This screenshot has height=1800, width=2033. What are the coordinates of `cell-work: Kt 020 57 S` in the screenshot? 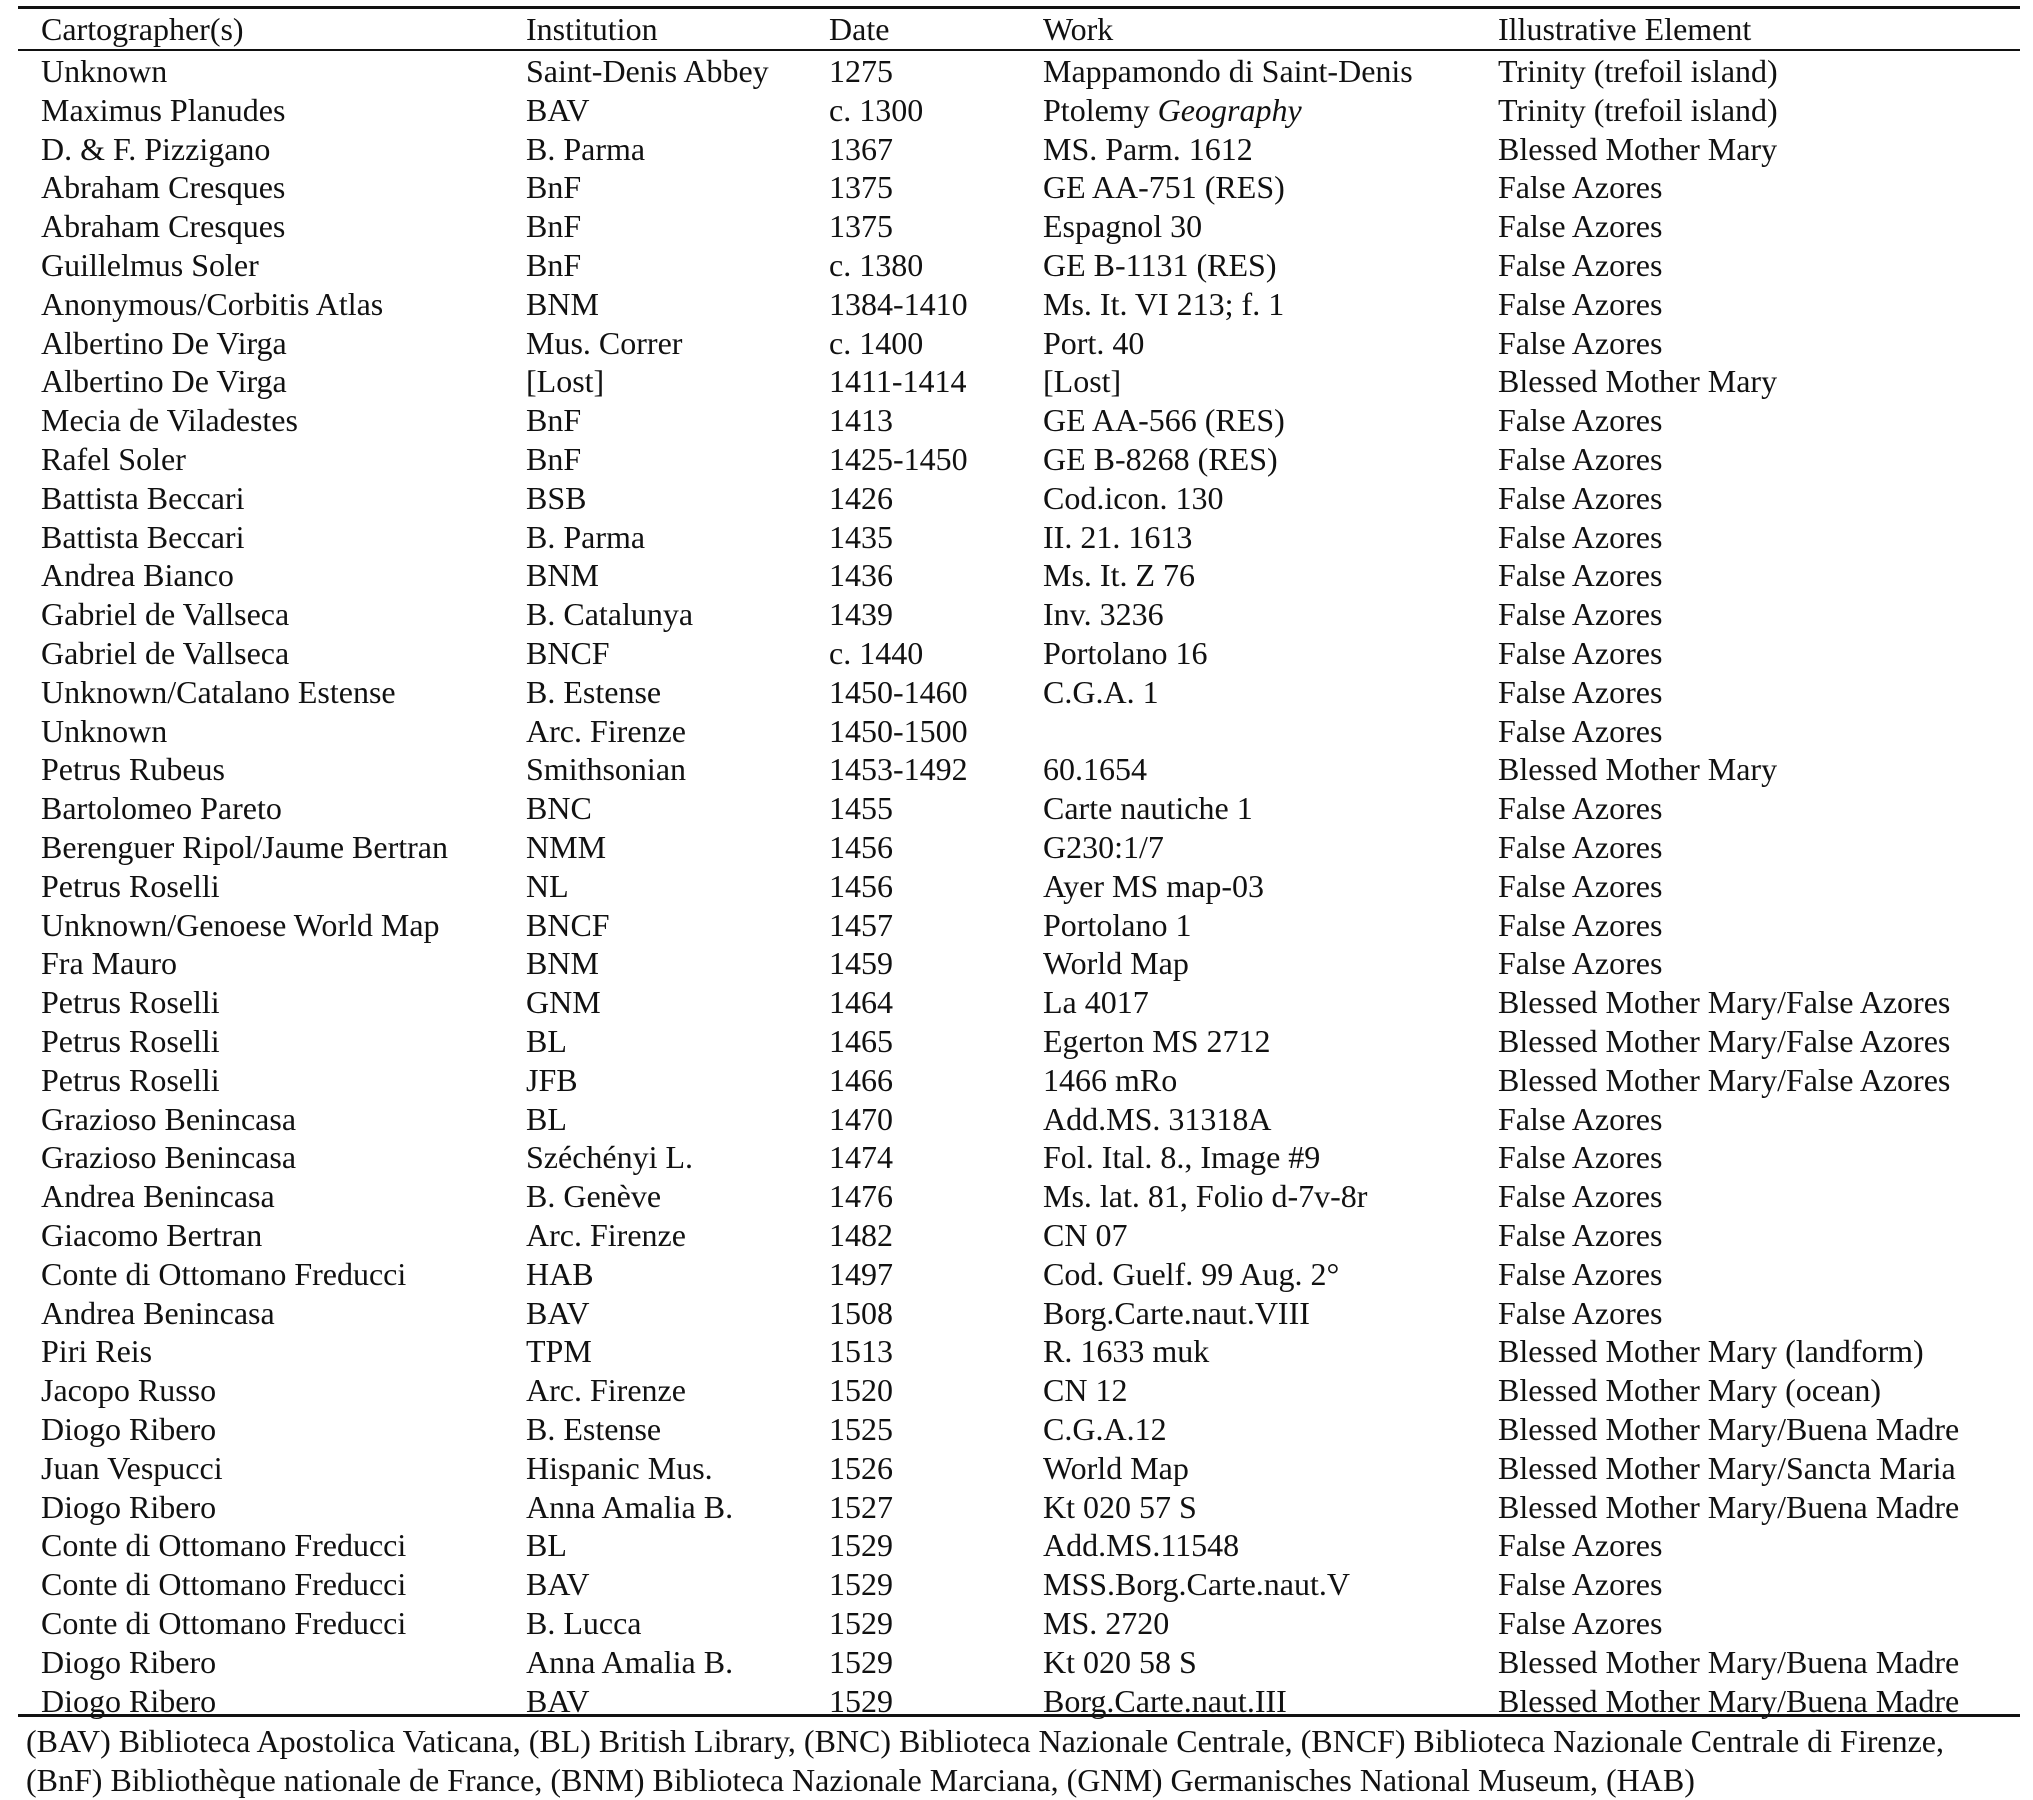 It's located at (1120, 1506).